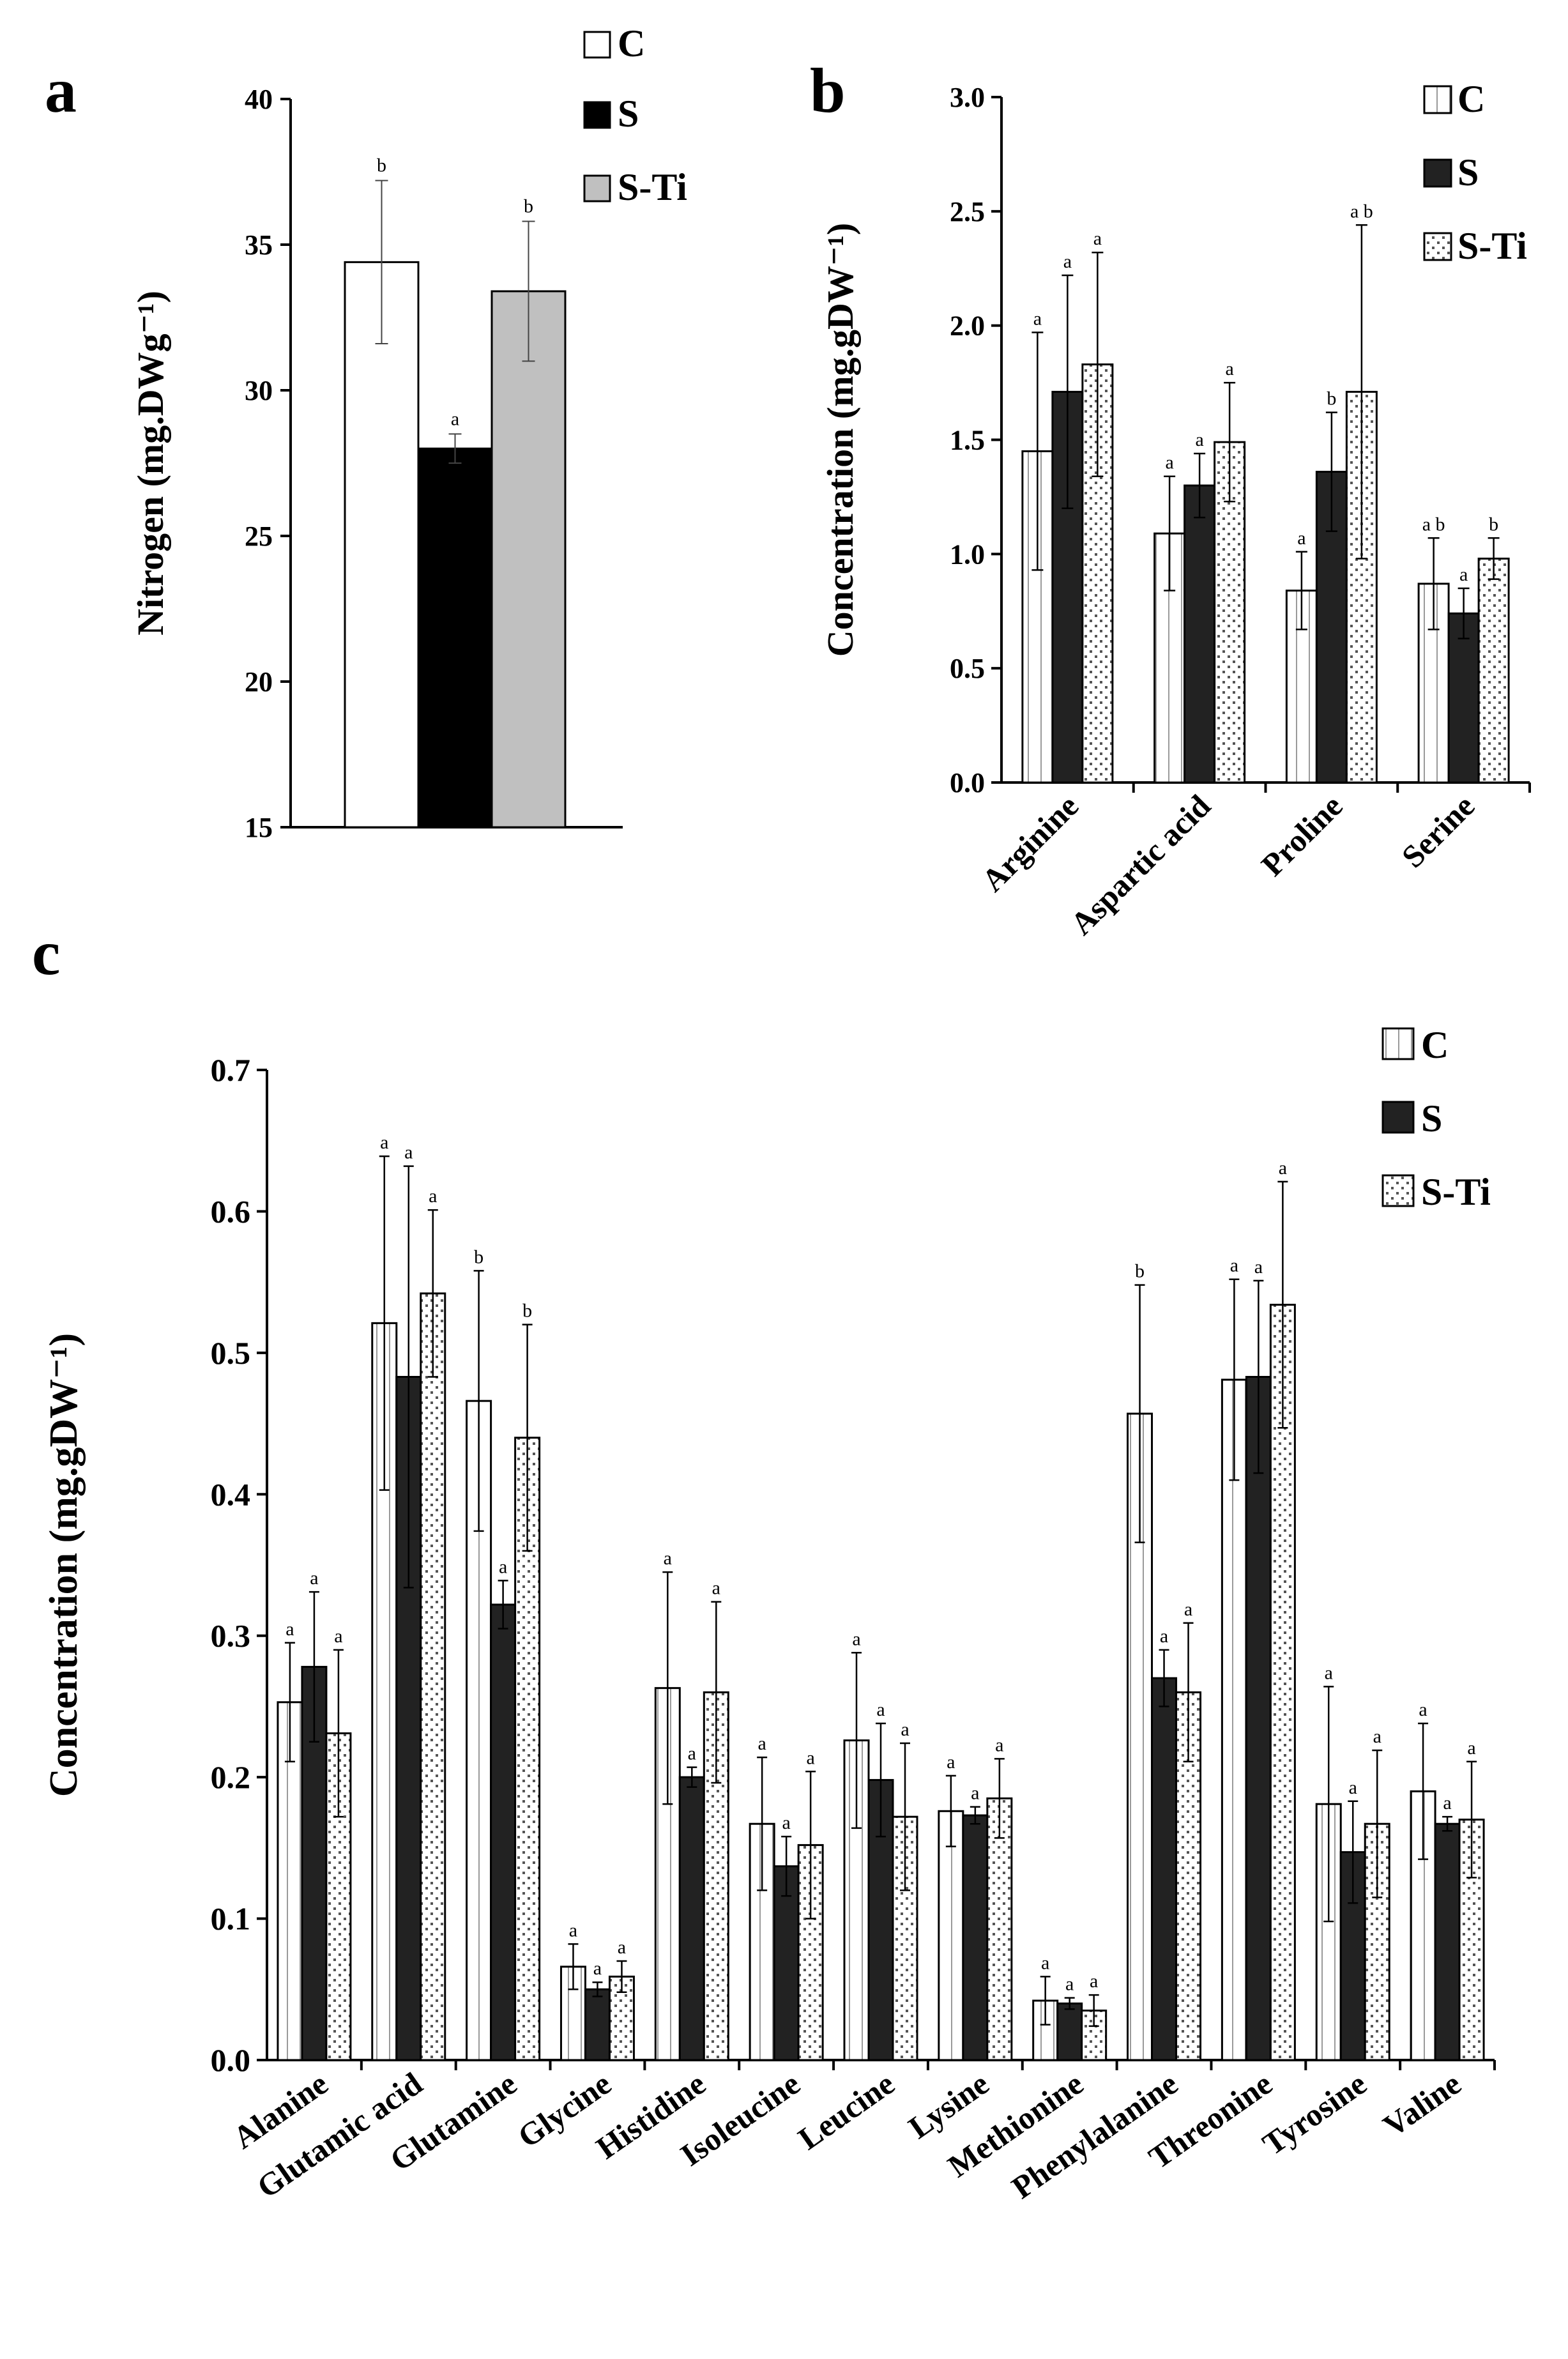 Image resolution: width=1568 pixels, height=2359 pixels. I want to click on panel-b-bar, so click(1493, 670).